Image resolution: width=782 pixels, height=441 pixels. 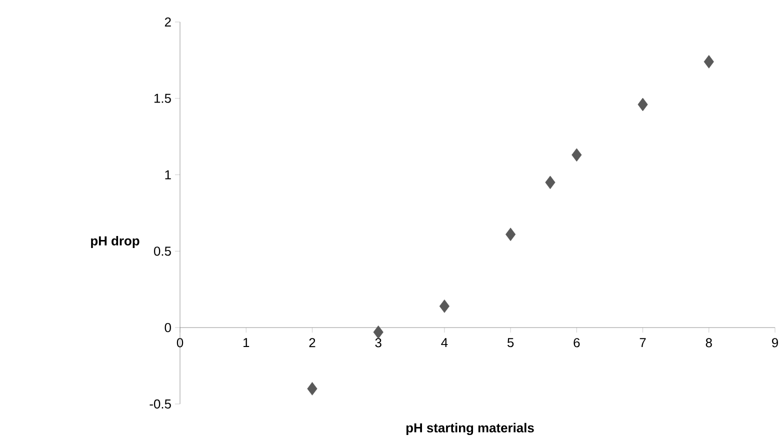 I want to click on y-tick-label: 0.5, so click(x=162, y=251).